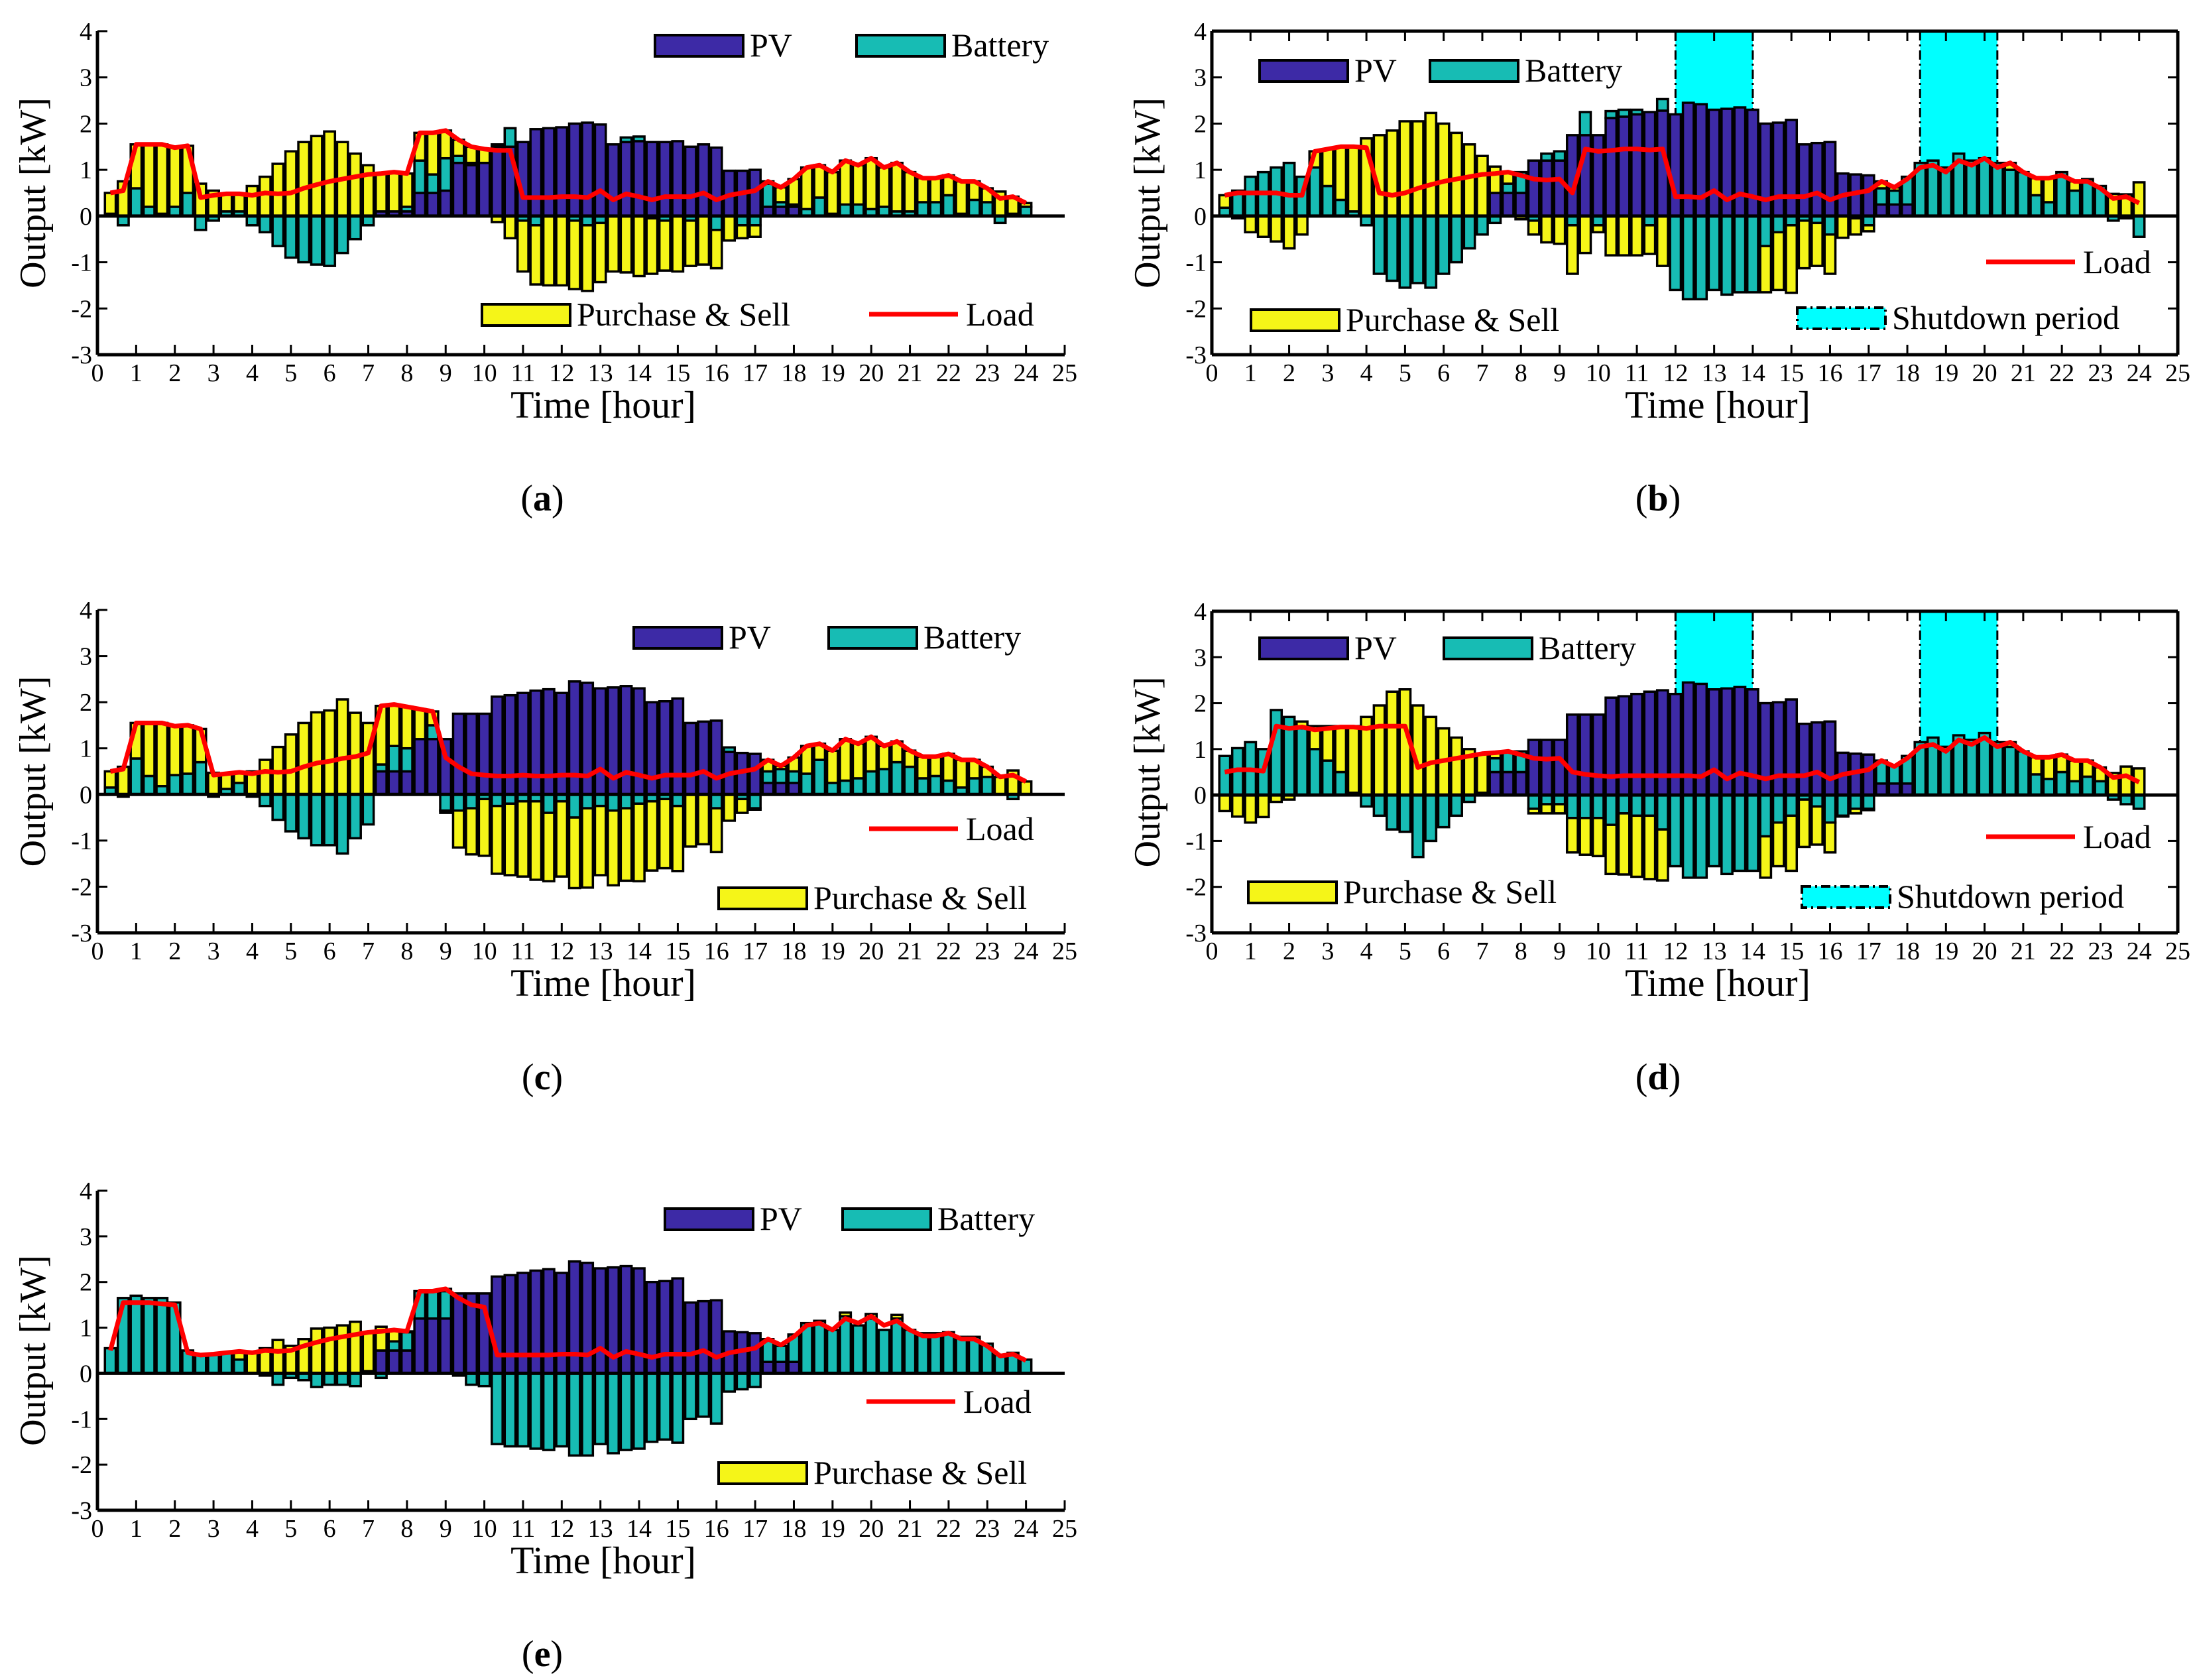 The height and width of the screenshot is (1680, 2197). I want to click on legend-item-pv: PV, so click(1327, 70).